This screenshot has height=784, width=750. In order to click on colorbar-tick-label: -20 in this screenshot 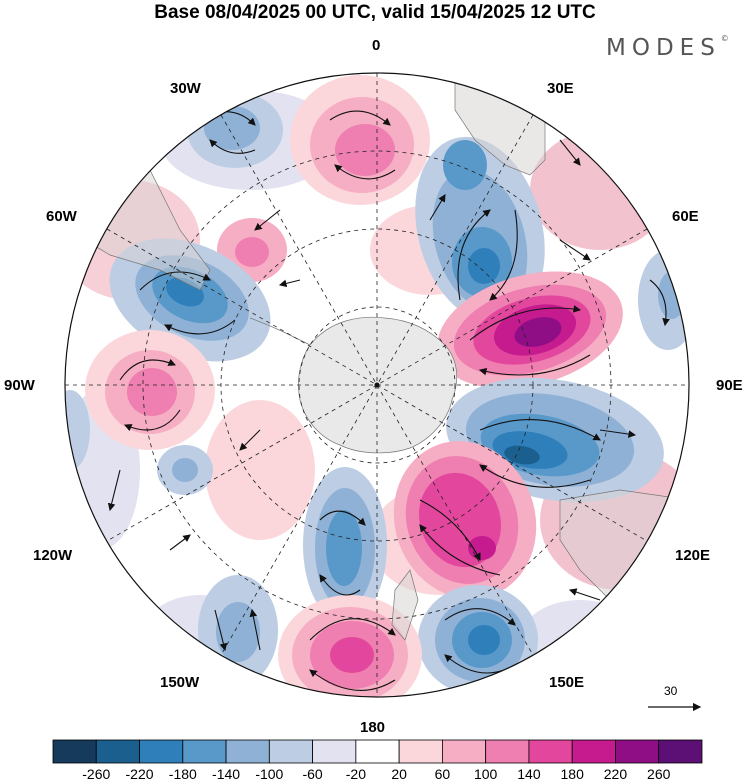, I will do `click(355, 774)`.